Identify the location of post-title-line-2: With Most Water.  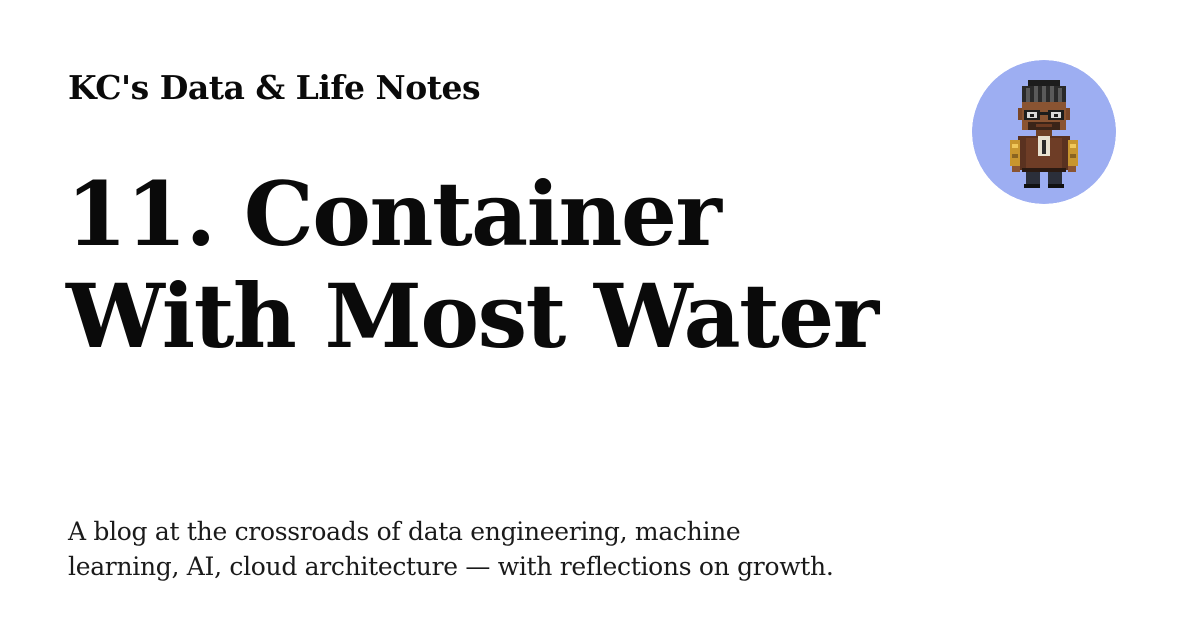
(472, 316).